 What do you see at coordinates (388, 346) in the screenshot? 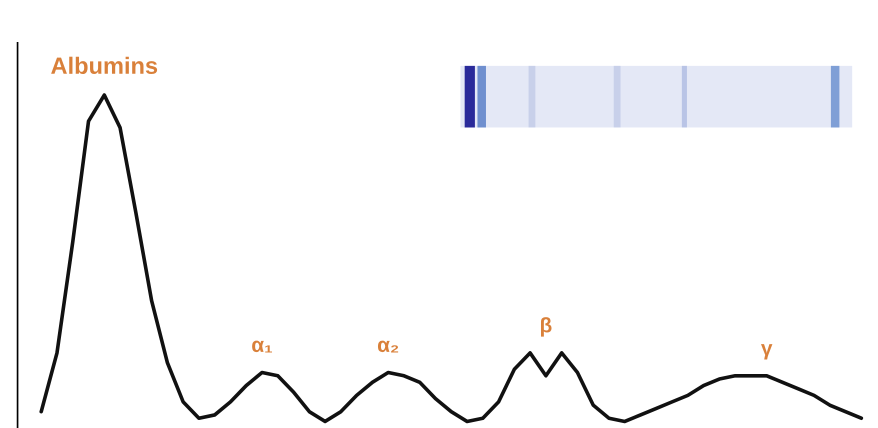
I see `annotation: α₂` at bounding box center [388, 346].